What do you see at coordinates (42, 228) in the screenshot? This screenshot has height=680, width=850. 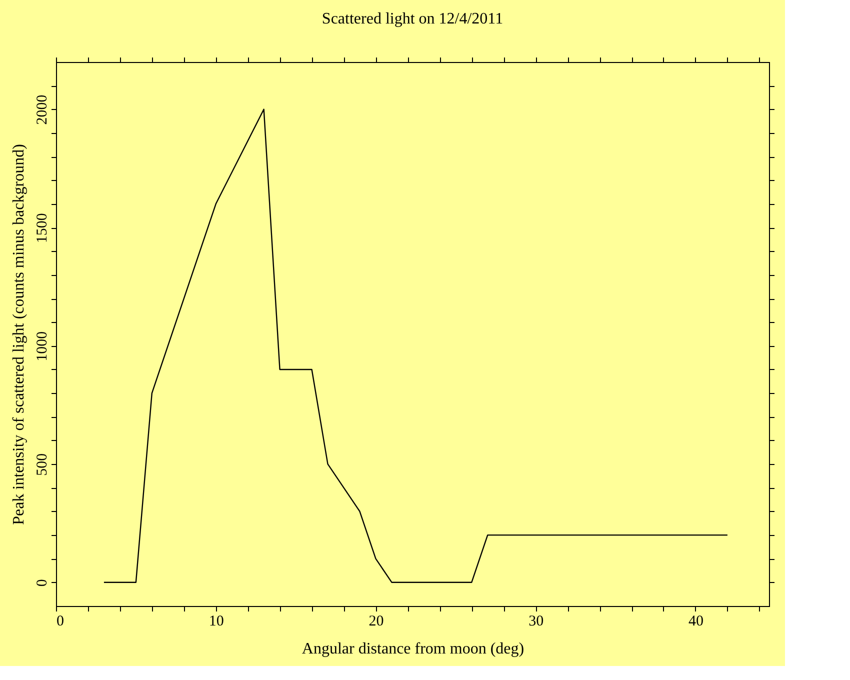 I see `y-tick-label: 1500` at bounding box center [42, 228].